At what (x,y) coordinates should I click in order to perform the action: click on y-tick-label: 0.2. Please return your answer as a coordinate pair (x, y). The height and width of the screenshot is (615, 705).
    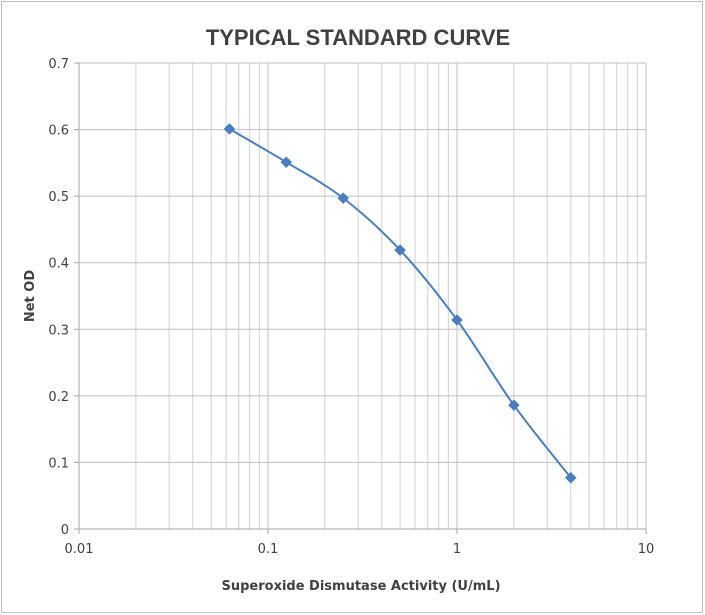
    Looking at the image, I should click on (58, 397).